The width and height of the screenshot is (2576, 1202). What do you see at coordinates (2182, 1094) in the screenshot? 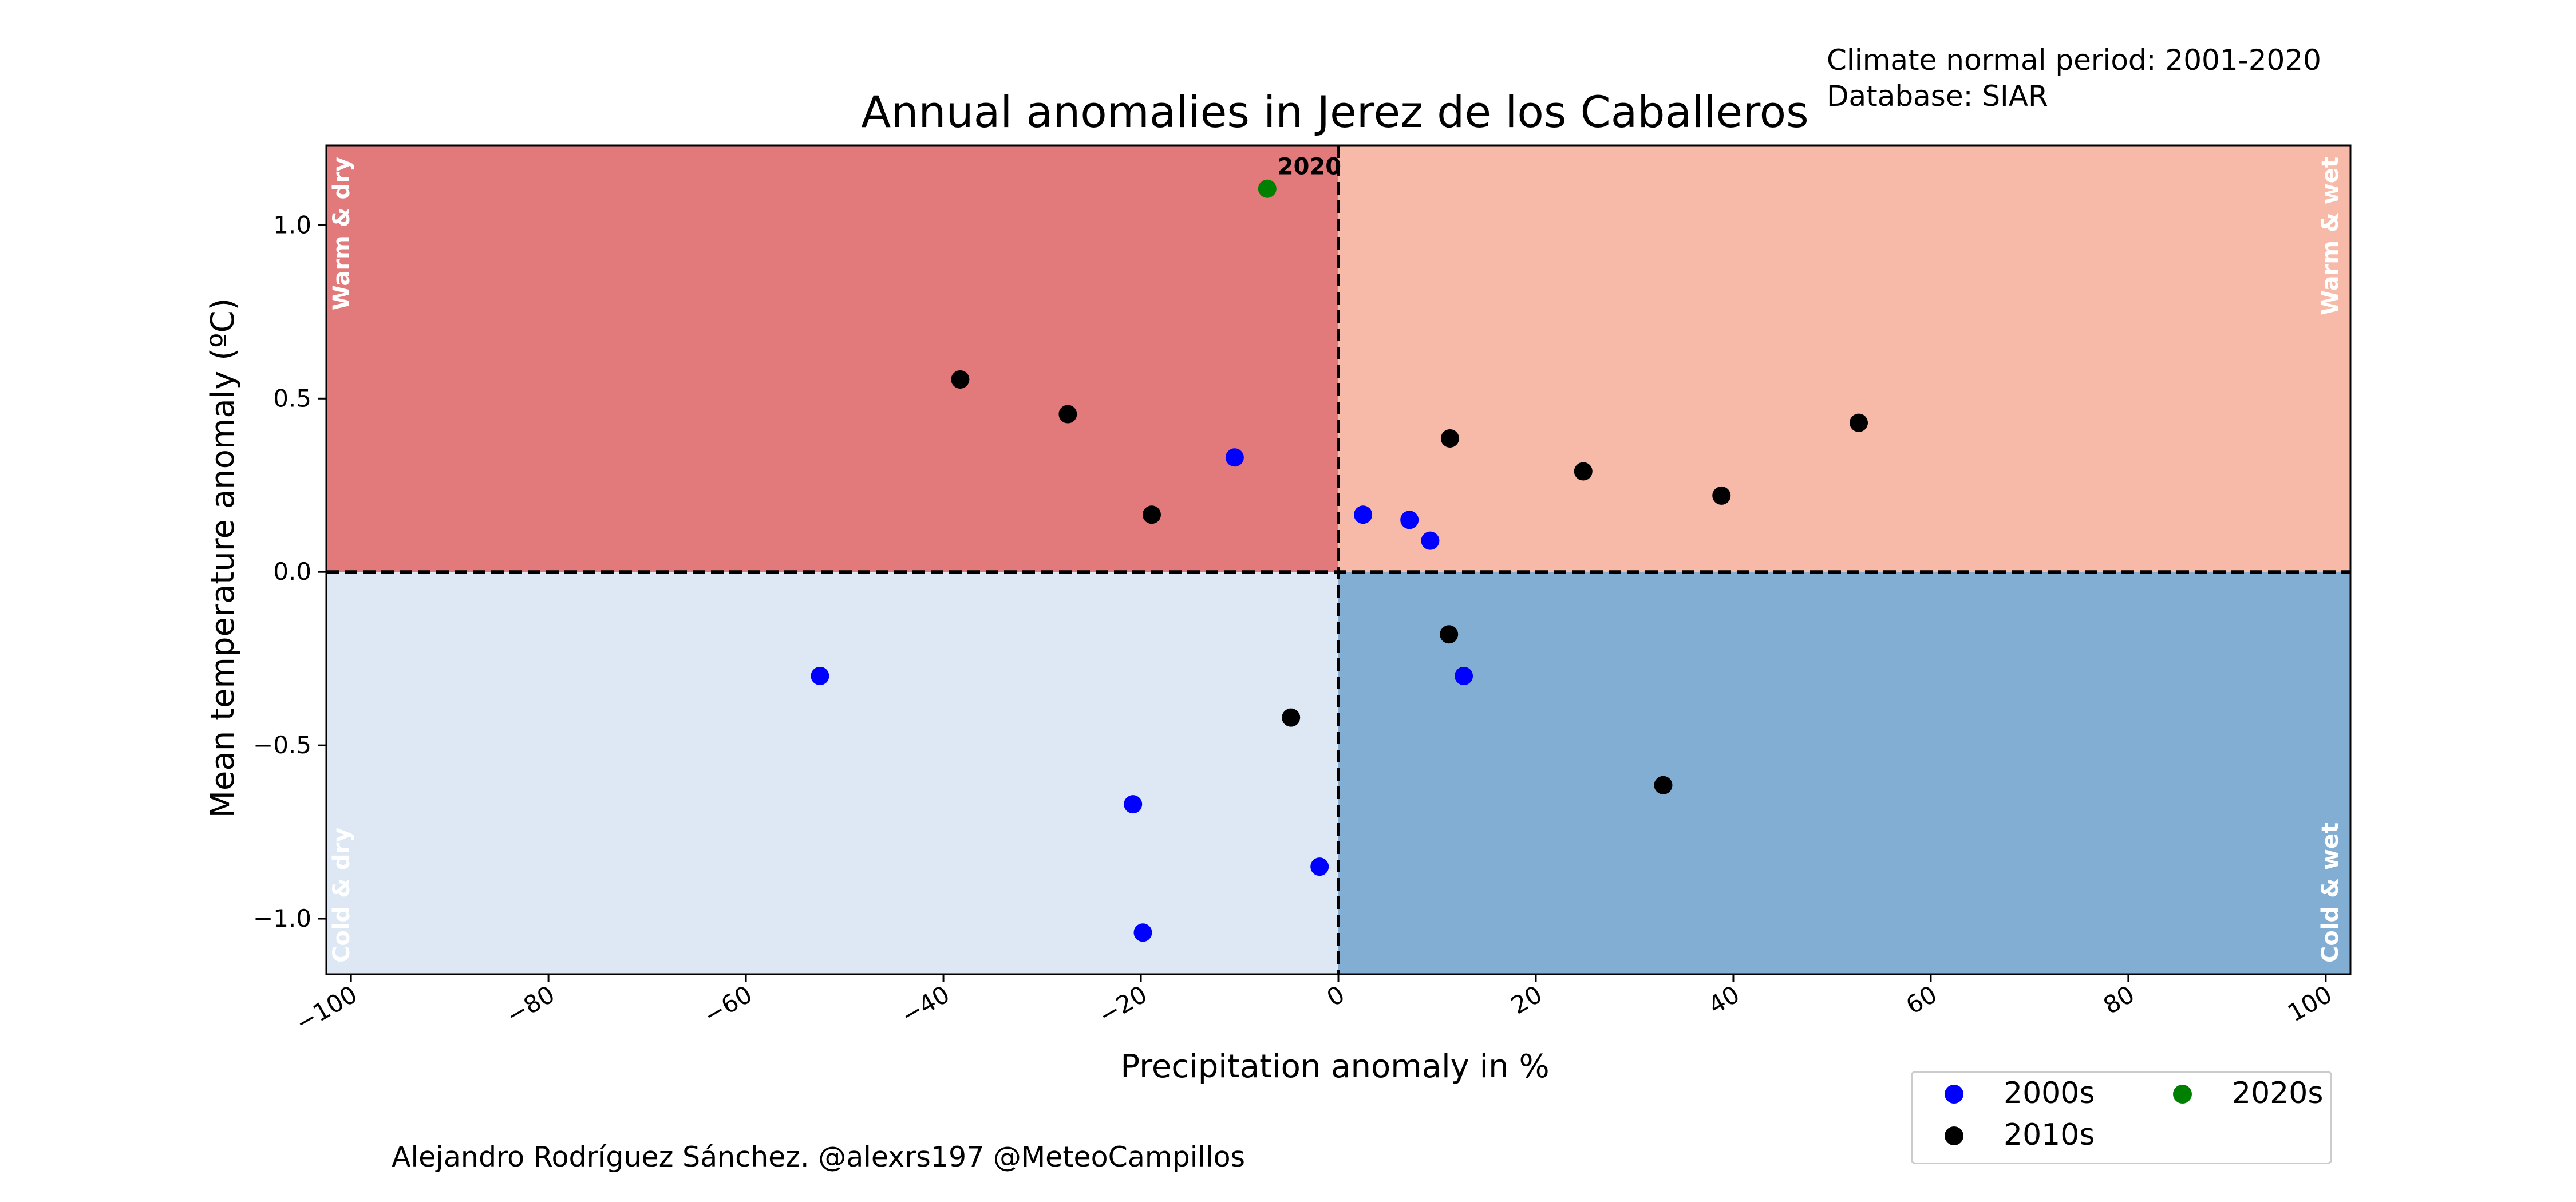
I see `legend-marker-2020s` at bounding box center [2182, 1094].